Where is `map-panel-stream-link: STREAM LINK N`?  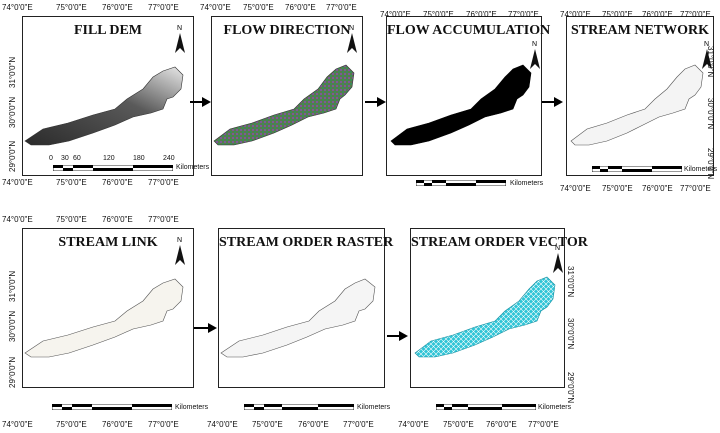 map-panel-stream-link: STREAM LINK N is located at coordinates (108, 308).